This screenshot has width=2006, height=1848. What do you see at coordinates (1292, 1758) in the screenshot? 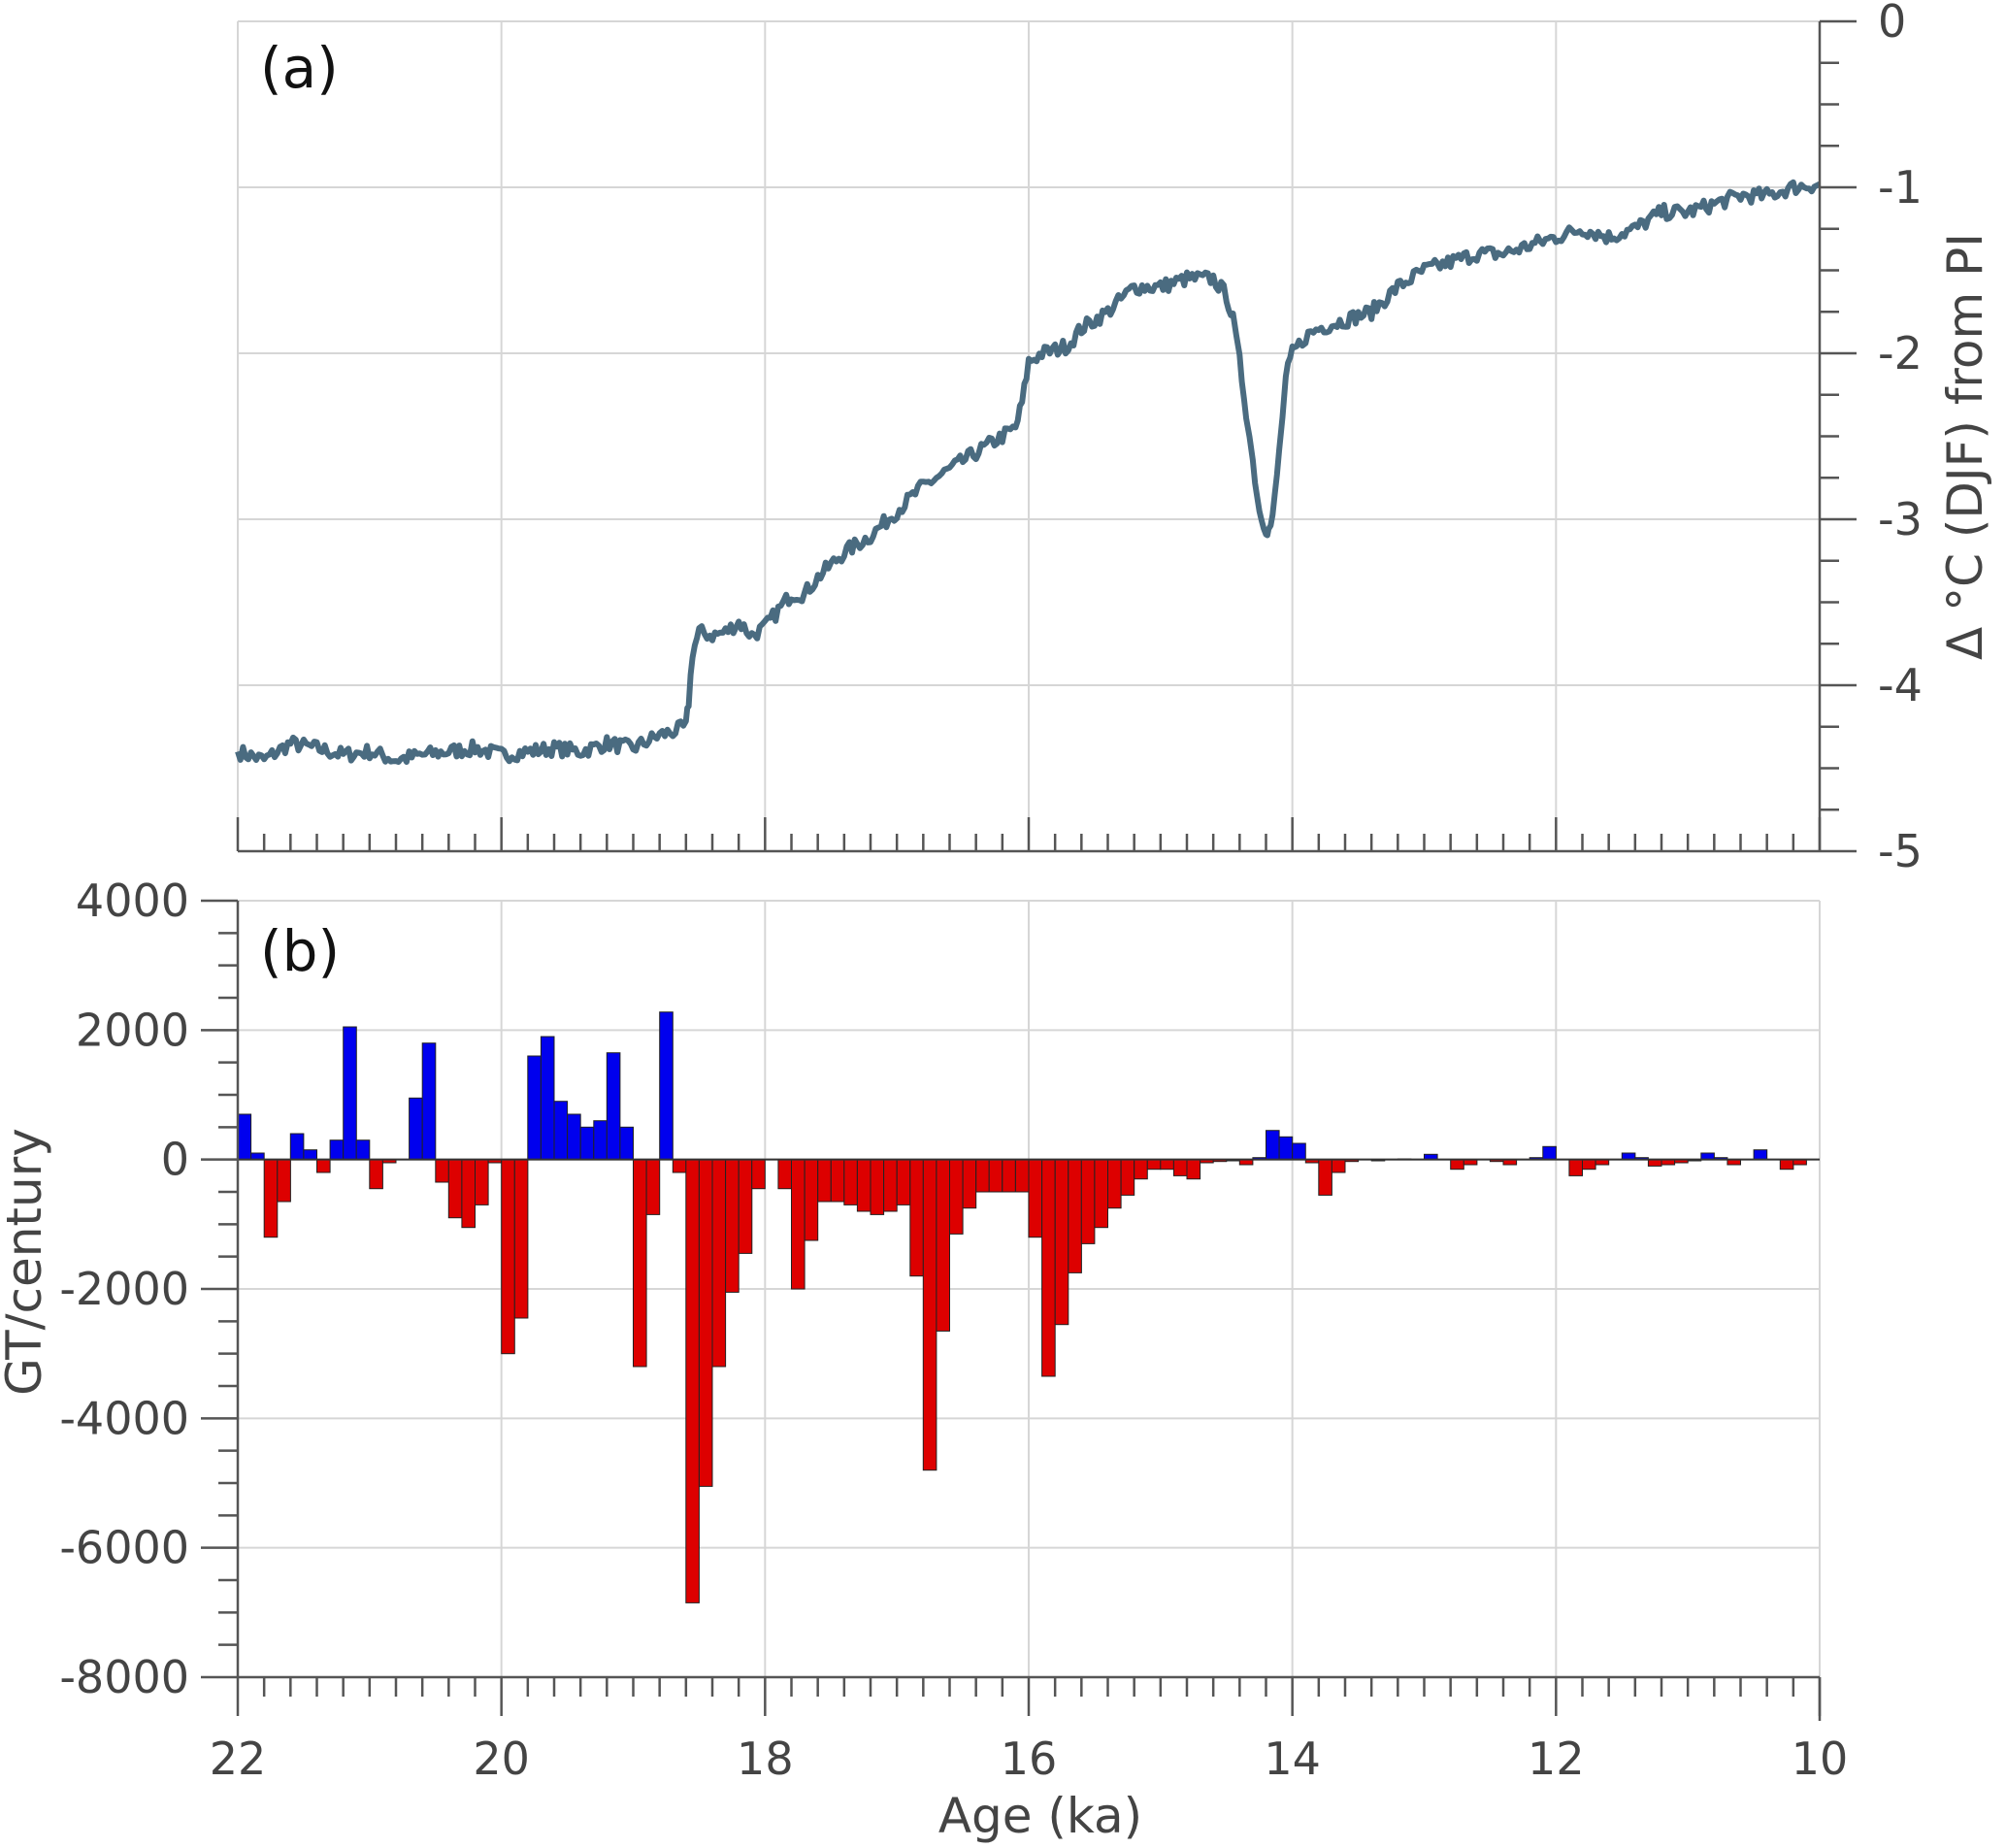
I see `x-tick-label: 14` at bounding box center [1292, 1758].